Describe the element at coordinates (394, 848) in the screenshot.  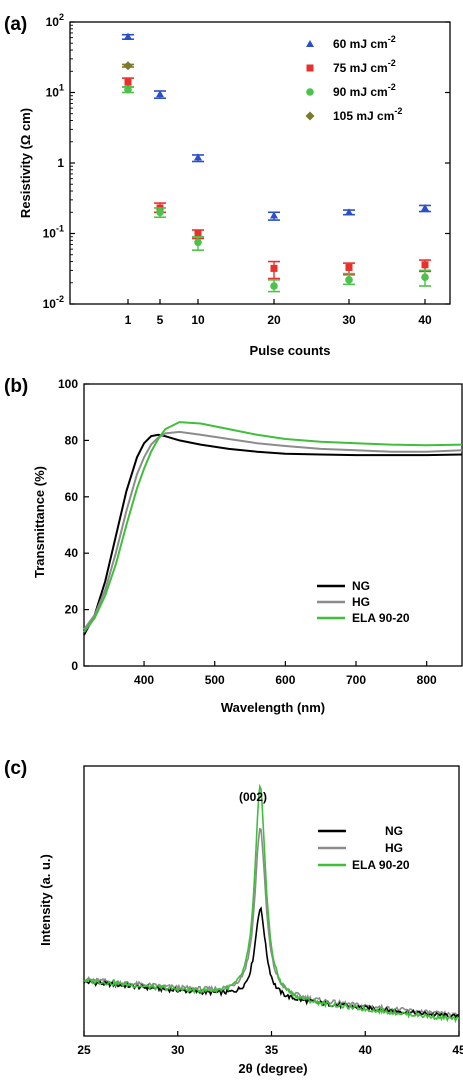
I see `panel-c-legend-label: HG` at that location.